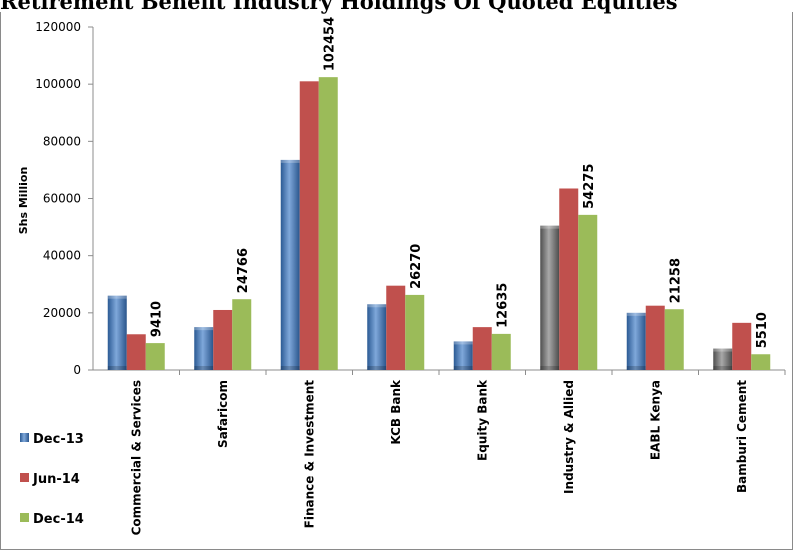 The width and height of the screenshot is (795, 552). Describe the element at coordinates (62, 313) in the screenshot. I see `y-tick-label: 20000` at that location.